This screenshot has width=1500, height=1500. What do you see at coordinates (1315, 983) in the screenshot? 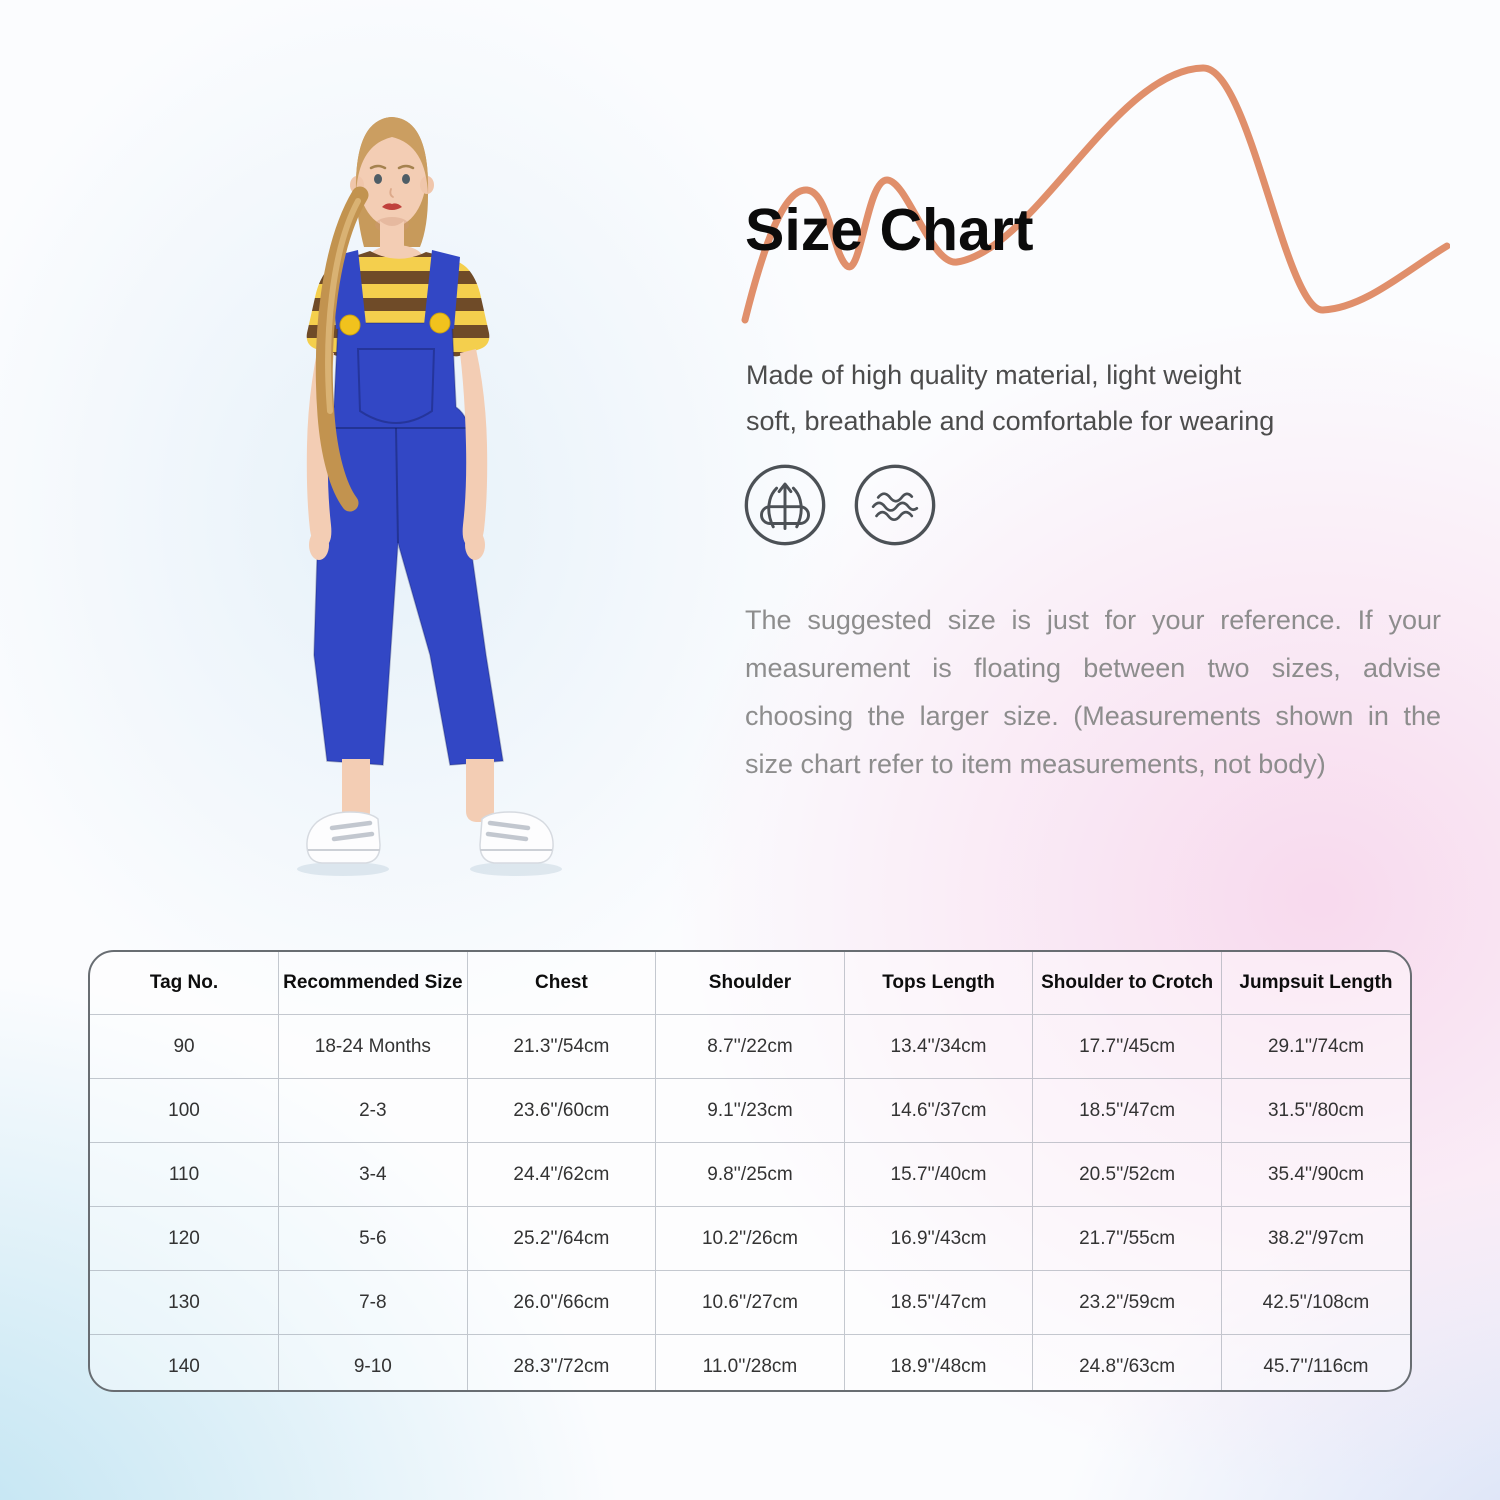
I see `table-header-cell: Jumpsuit Length` at bounding box center [1315, 983].